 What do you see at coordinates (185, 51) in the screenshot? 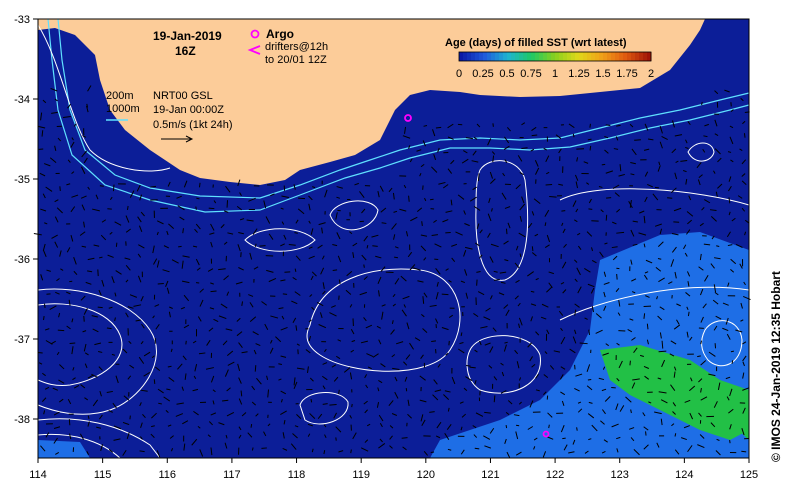
I see `map-time: 16Z` at bounding box center [185, 51].